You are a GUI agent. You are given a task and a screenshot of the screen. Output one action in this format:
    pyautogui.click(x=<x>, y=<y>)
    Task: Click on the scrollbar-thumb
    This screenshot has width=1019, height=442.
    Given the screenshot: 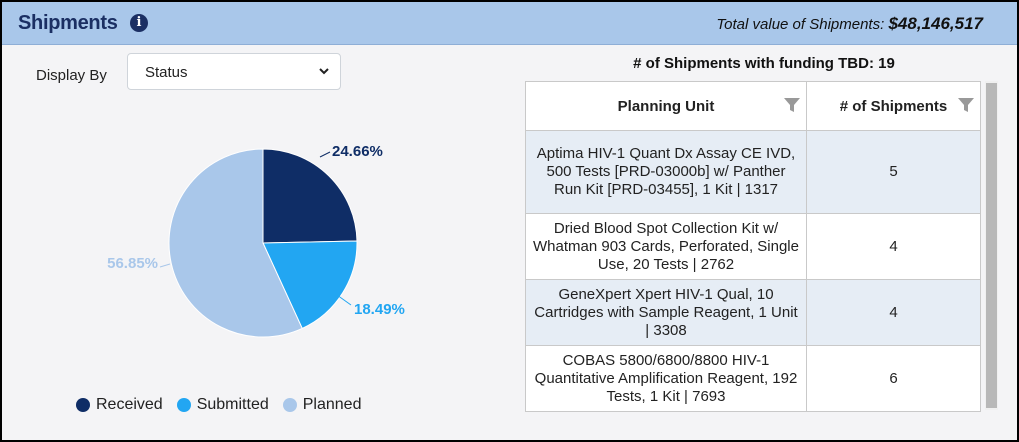 What is the action you would take?
    pyautogui.click(x=991, y=245)
    